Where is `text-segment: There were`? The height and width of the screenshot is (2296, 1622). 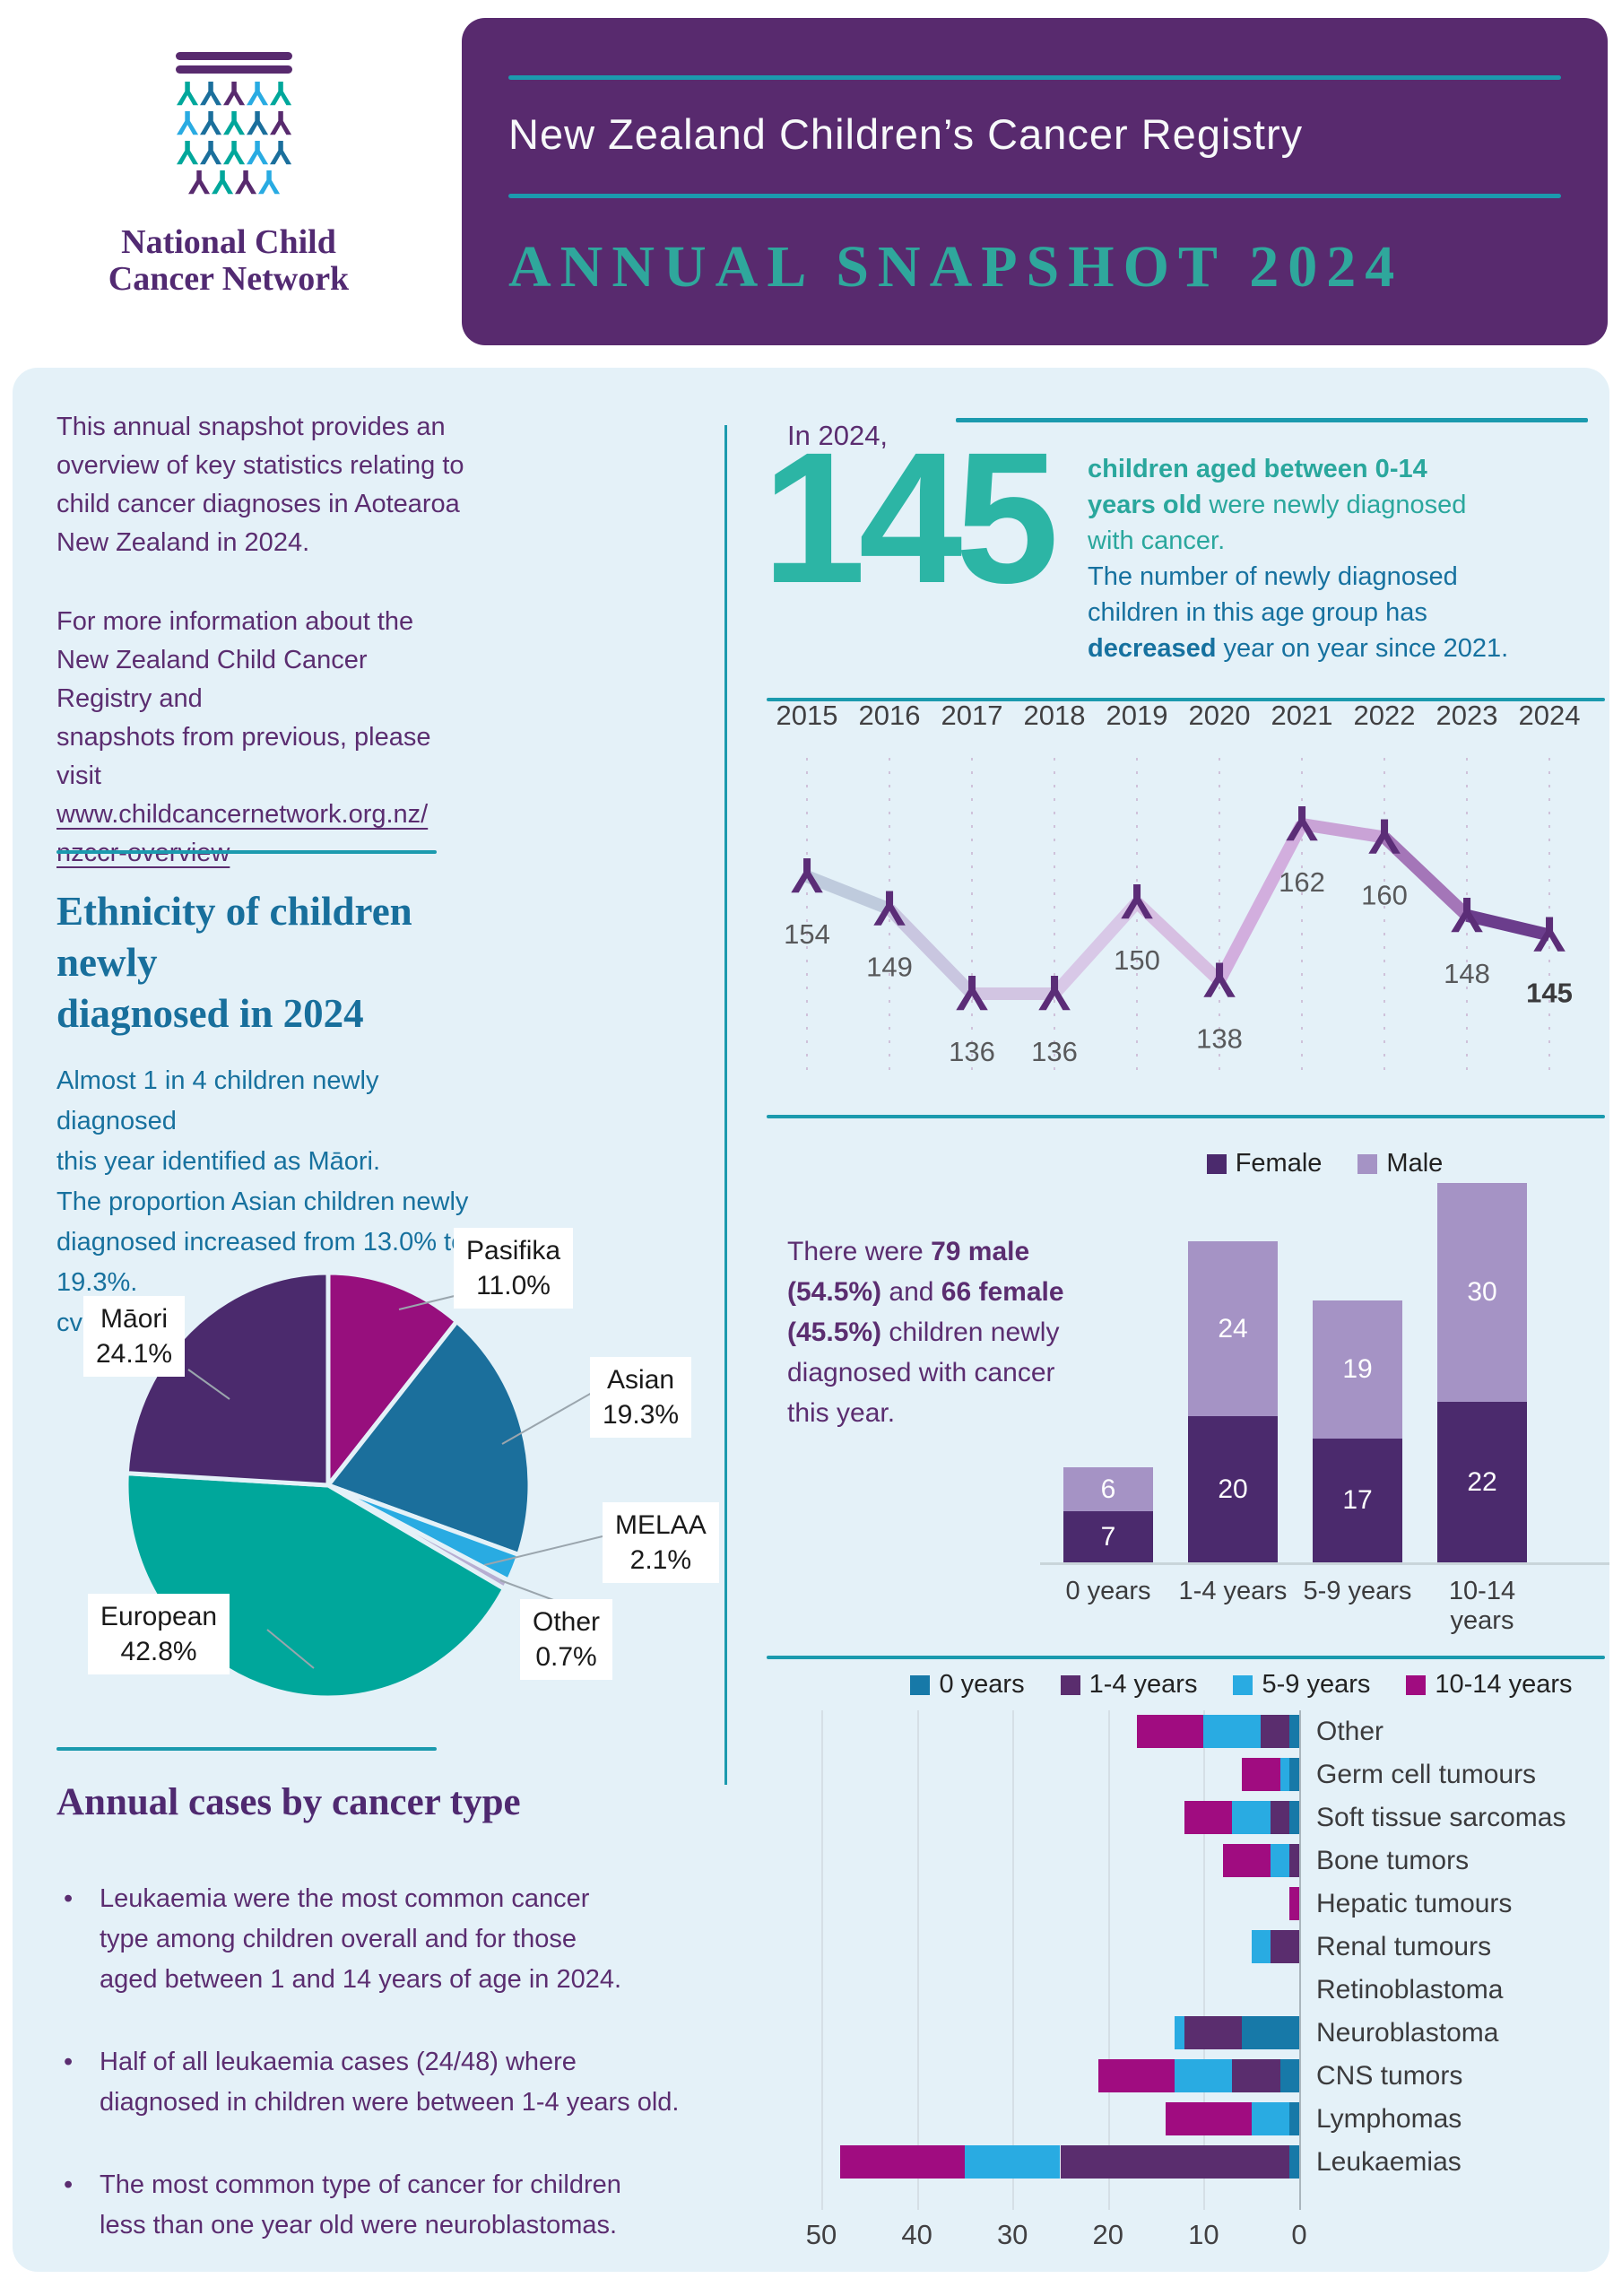
text-segment: There were is located at coordinates (859, 1251).